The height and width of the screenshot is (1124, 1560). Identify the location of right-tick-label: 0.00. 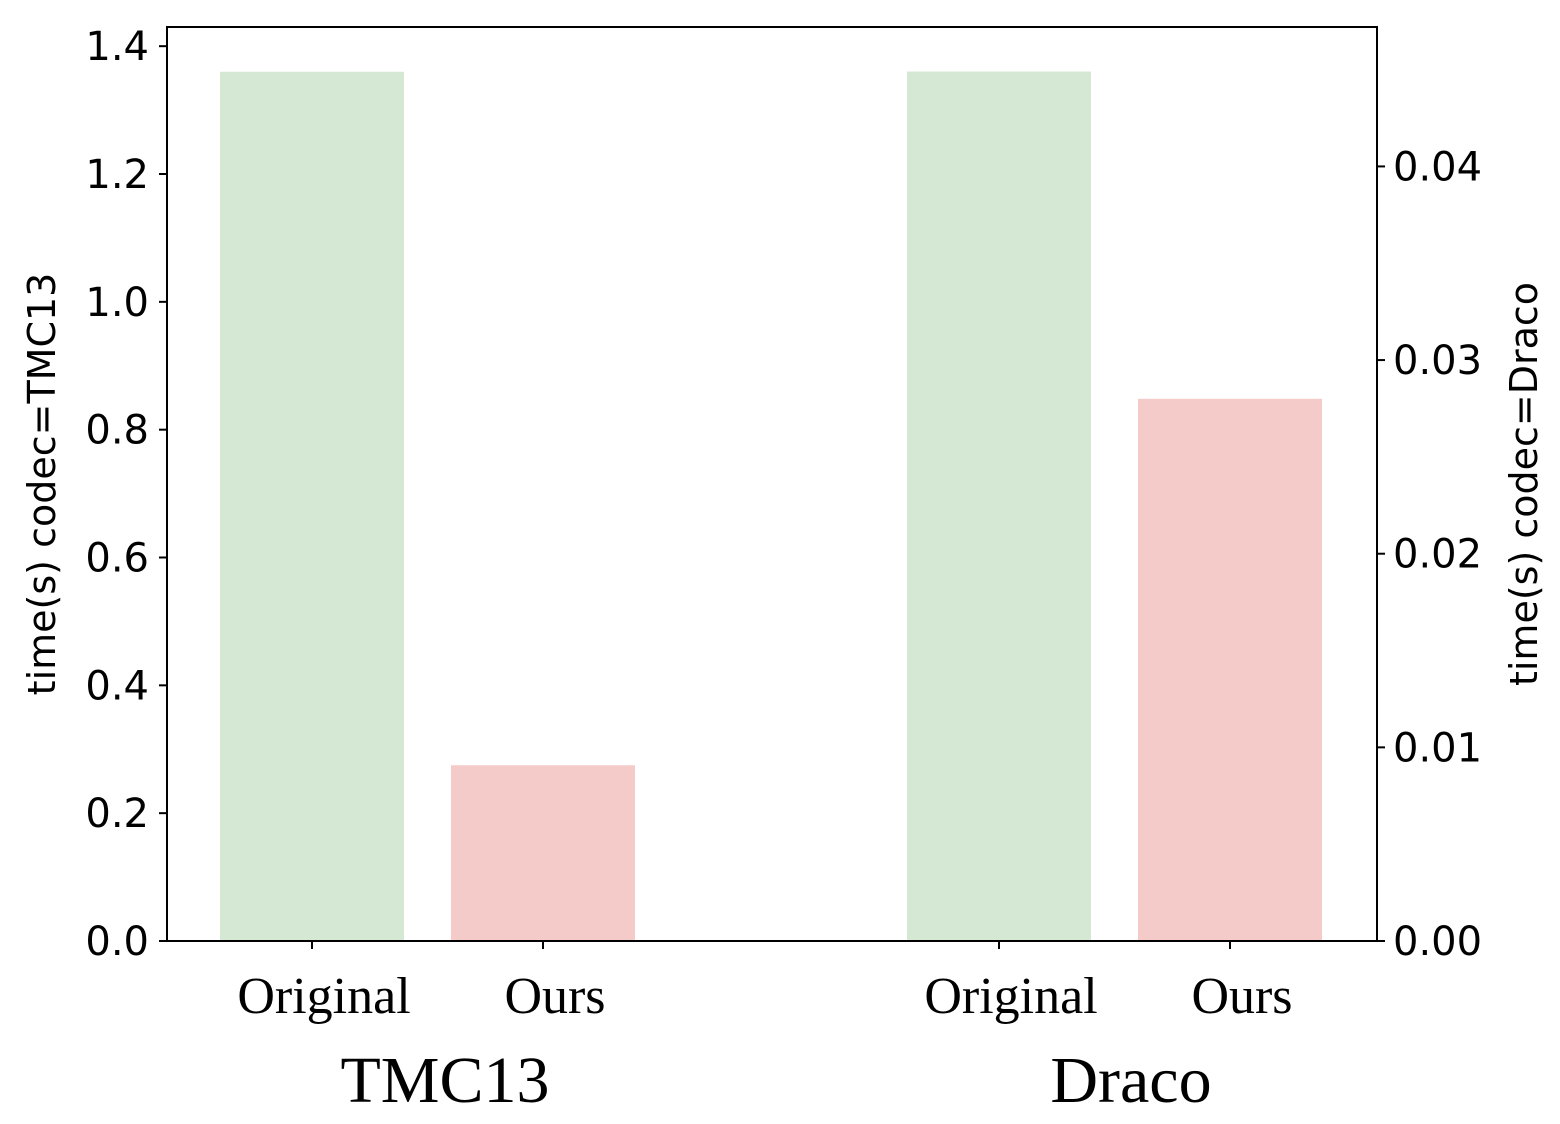
(1437, 942).